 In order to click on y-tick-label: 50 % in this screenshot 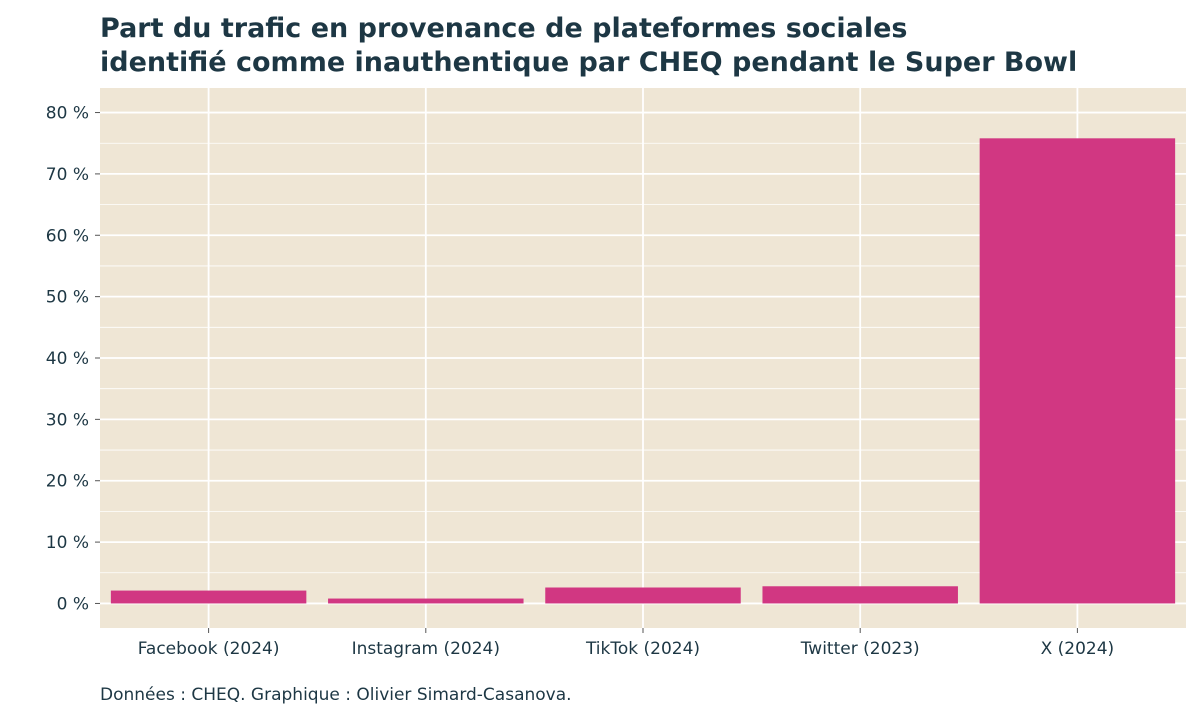, I will do `click(67, 298)`.